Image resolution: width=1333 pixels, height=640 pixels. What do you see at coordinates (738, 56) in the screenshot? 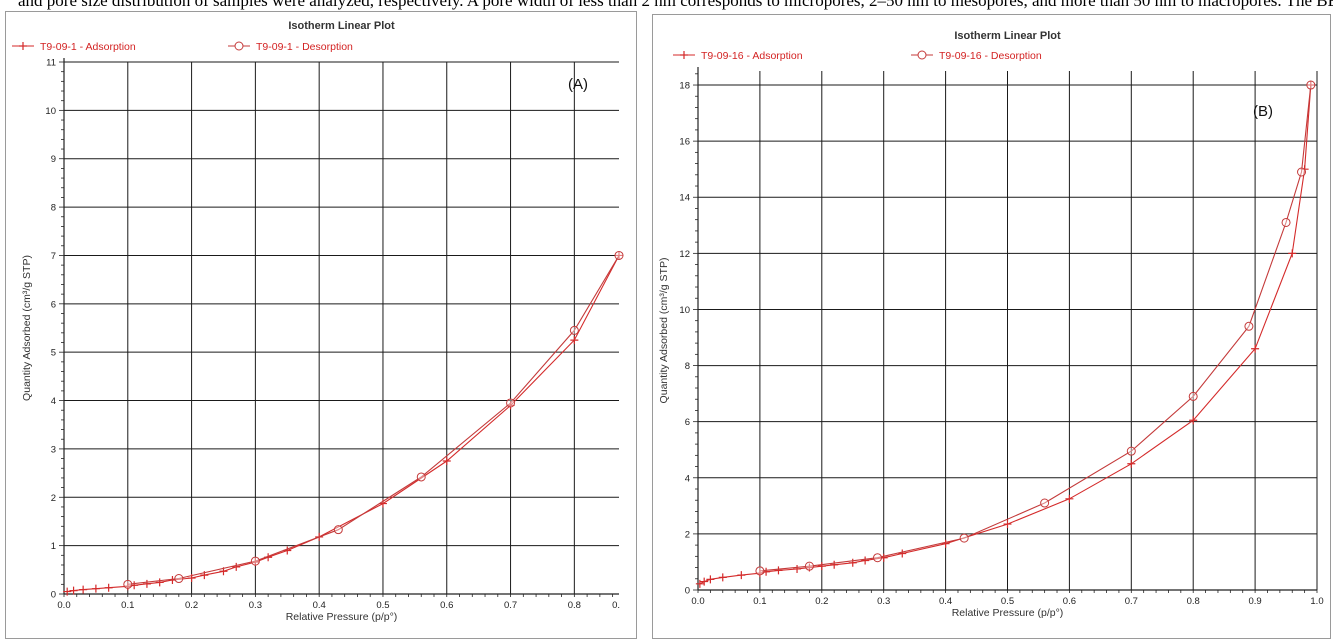
I see `legend-entry-b-0: T9-09-16 - Adsorption` at bounding box center [738, 56].